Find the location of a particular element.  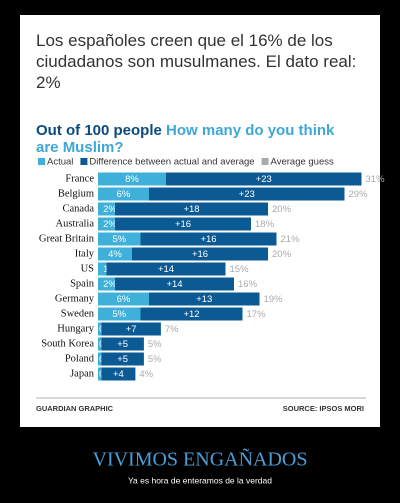

source-right: SOURCE: IPSOS MORI is located at coordinates (323, 408).